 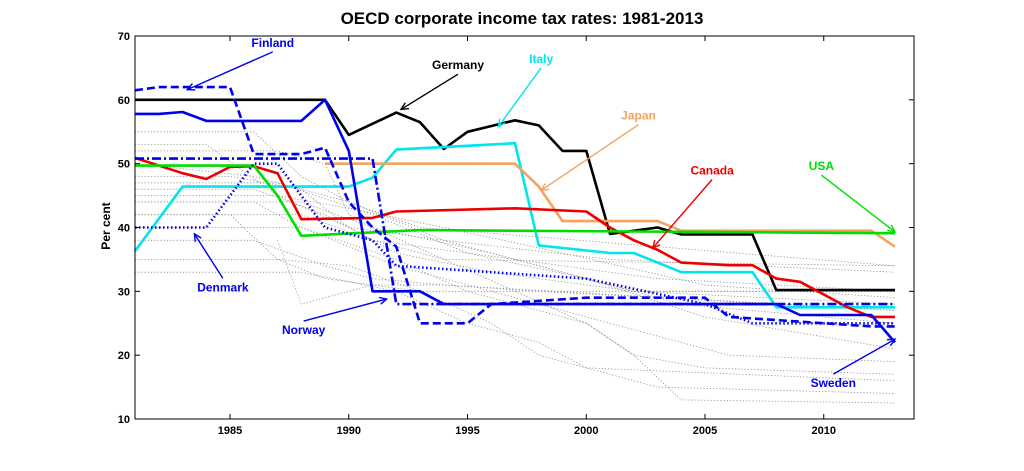 What do you see at coordinates (458, 65) in the screenshot?
I see `annotation-label-germany: Germany` at bounding box center [458, 65].